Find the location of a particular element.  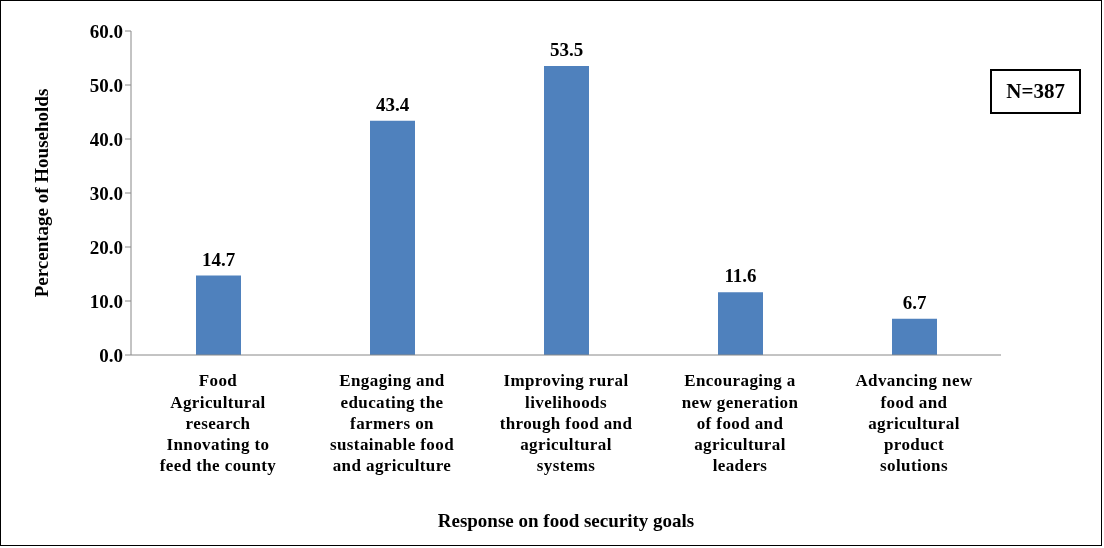

x-tick-label: Improving rural livelihoods through food and agricultural systems is located at coordinates (566, 423).